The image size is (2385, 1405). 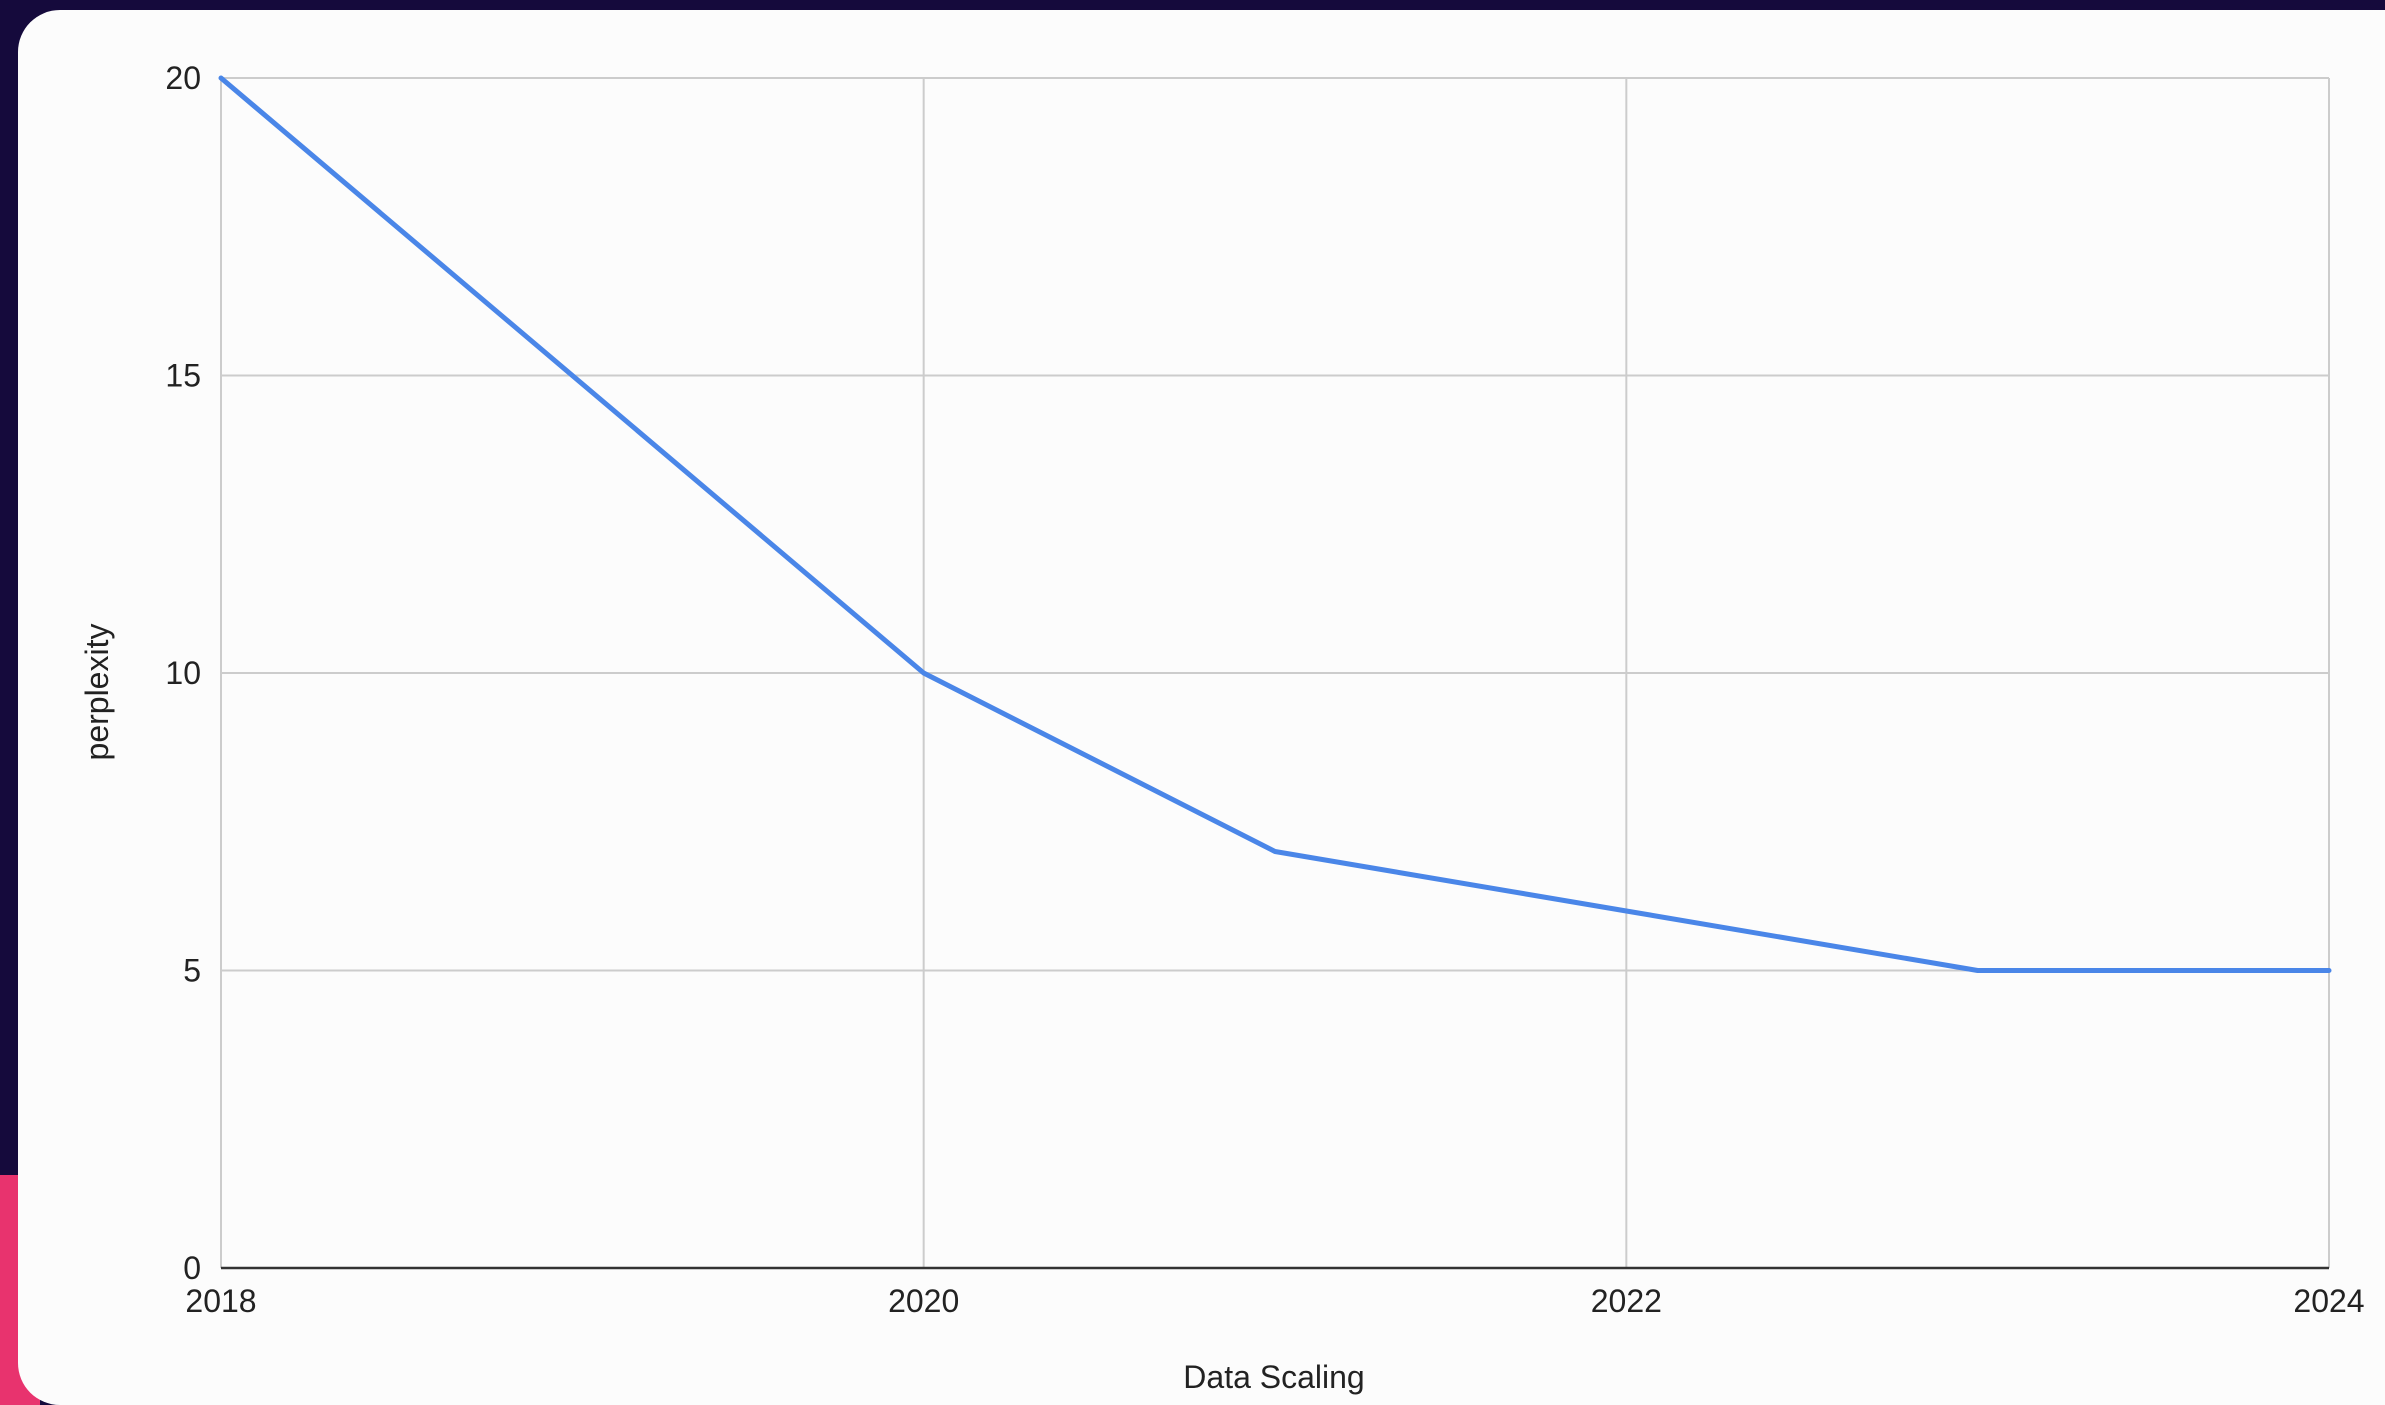 What do you see at coordinates (183, 673) in the screenshot?
I see `y-tick-label: 10` at bounding box center [183, 673].